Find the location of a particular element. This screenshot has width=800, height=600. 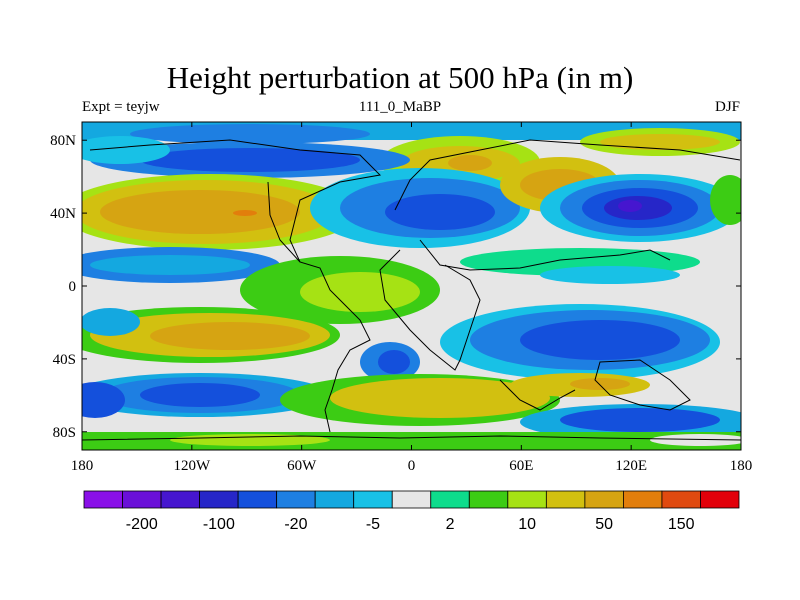

colorbar-label: 150 is located at coordinates (681, 524).